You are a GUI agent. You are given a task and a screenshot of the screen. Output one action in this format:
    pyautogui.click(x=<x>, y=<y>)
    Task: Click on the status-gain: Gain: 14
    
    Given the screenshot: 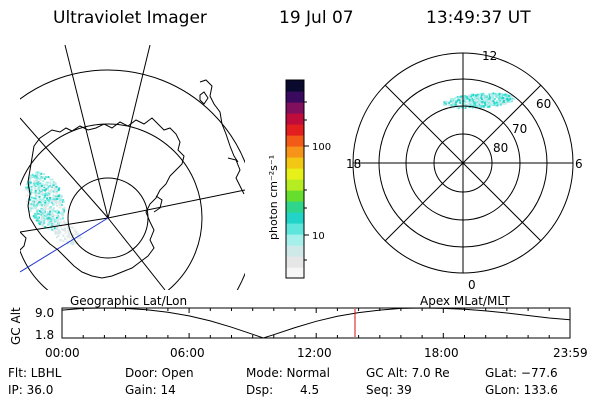 What is the action you would take?
    pyautogui.click(x=150, y=390)
    